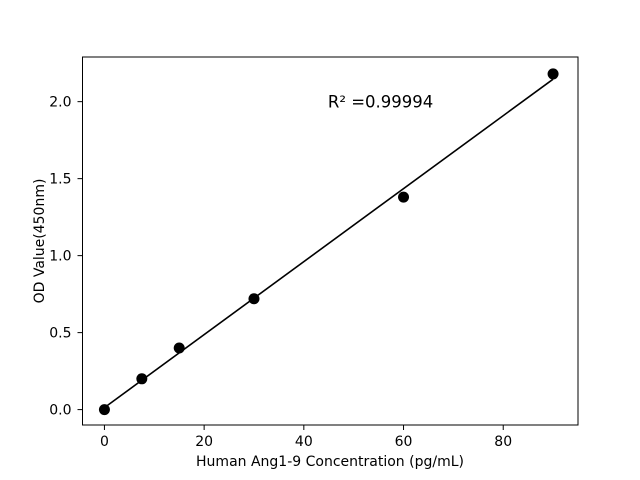 The width and height of the screenshot is (640, 480). I want to click on x-tick-label: 60, so click(404, 442).